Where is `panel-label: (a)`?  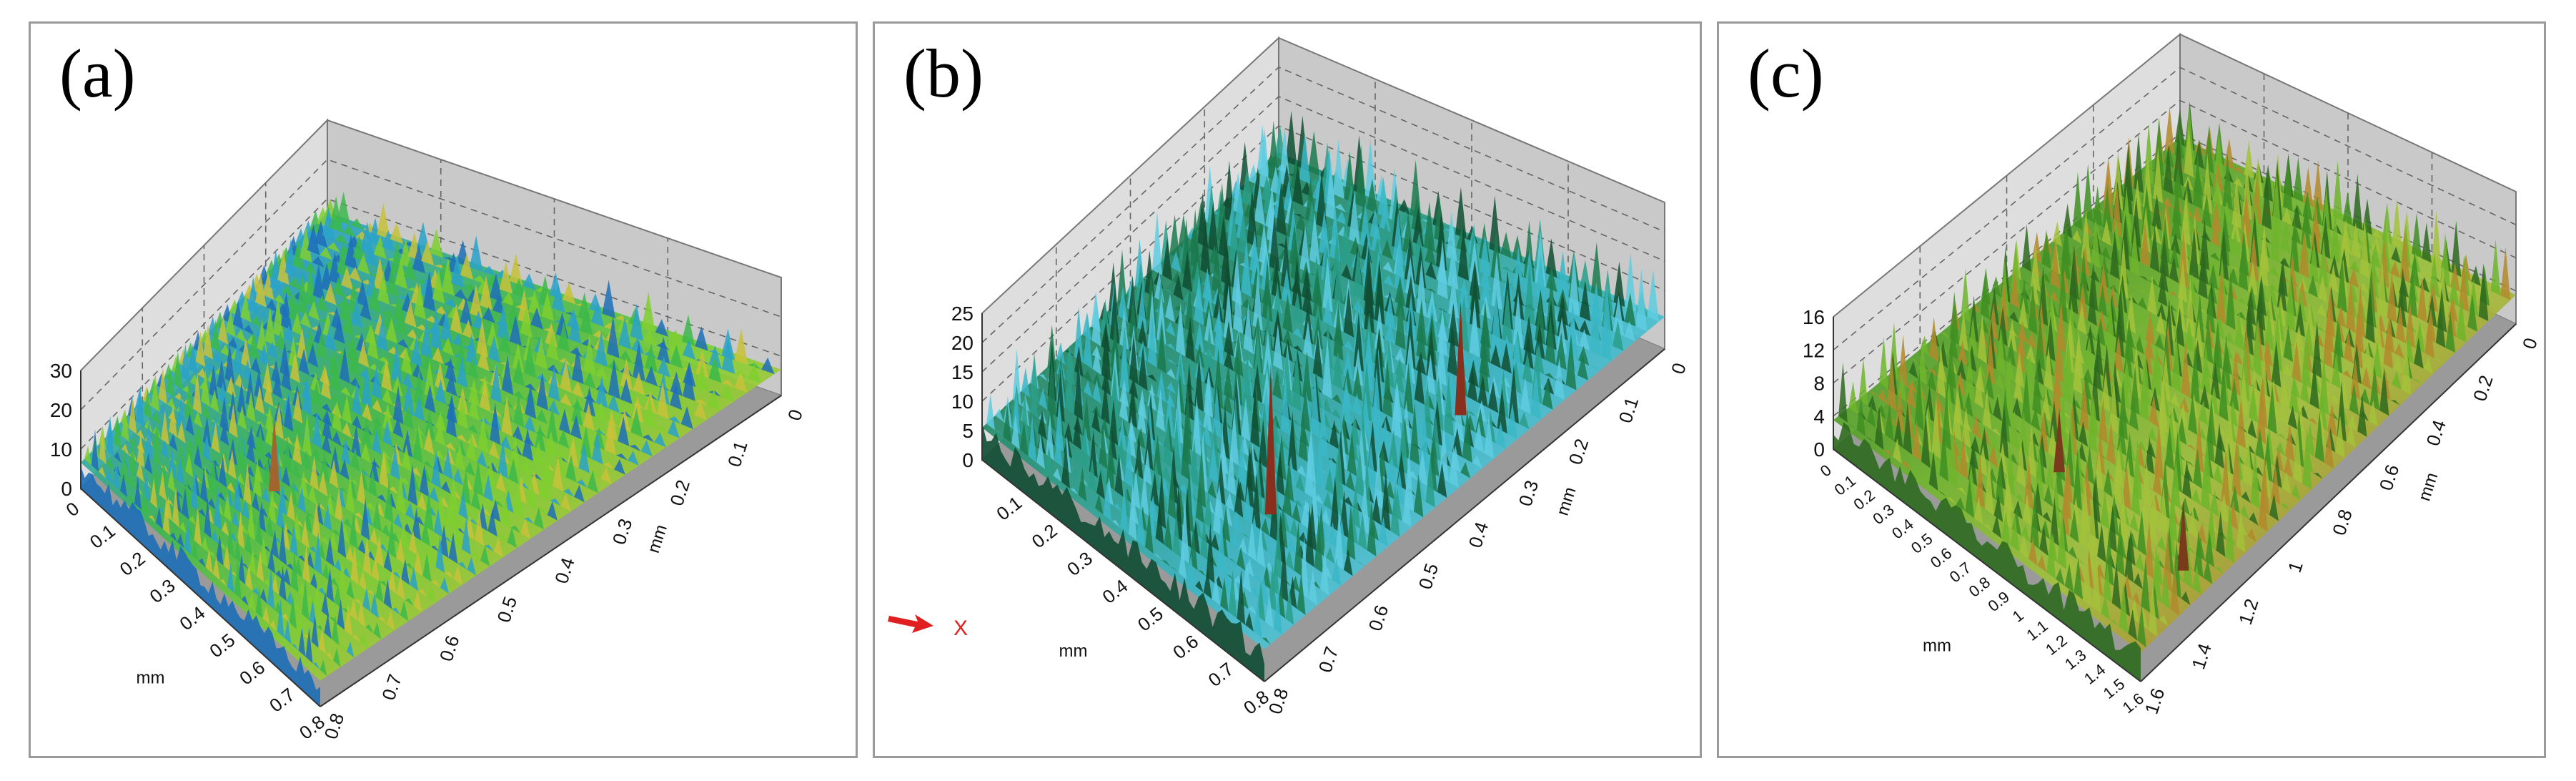
panel-label: (a) is located at coordinates (97, 73).